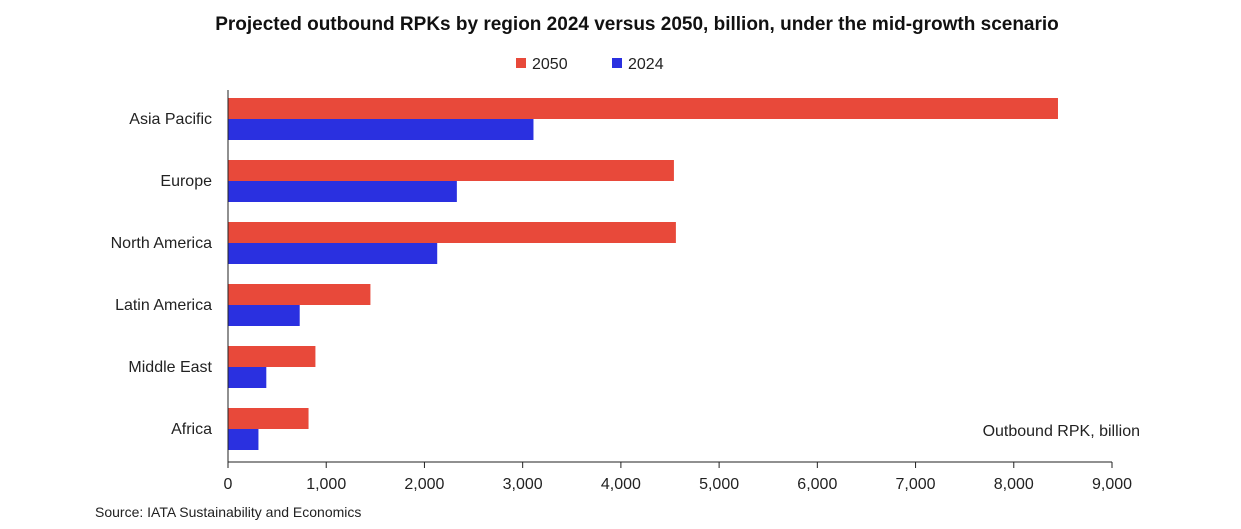 This screenshot has height=529, width=1241. What do you see at coordinates (161, 243) in the screenshot?
I see `category-label-north-america: North America` at bounding box center [161, 243].